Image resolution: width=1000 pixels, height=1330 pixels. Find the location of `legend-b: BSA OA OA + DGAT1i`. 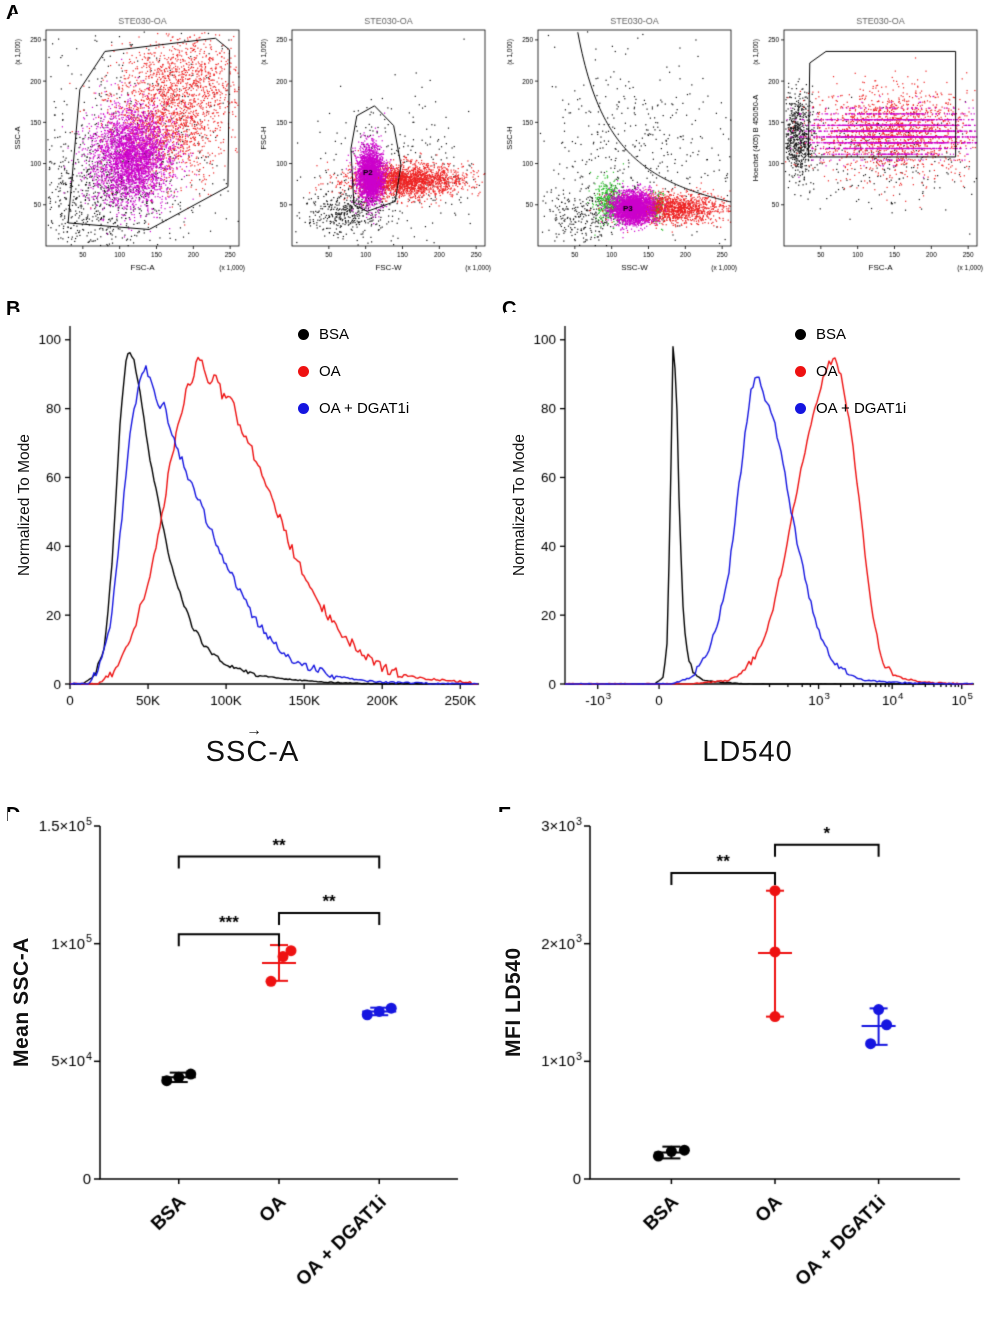

legend-b: BSA OA OA + DGAT1i is located at coordinates (353, 377).